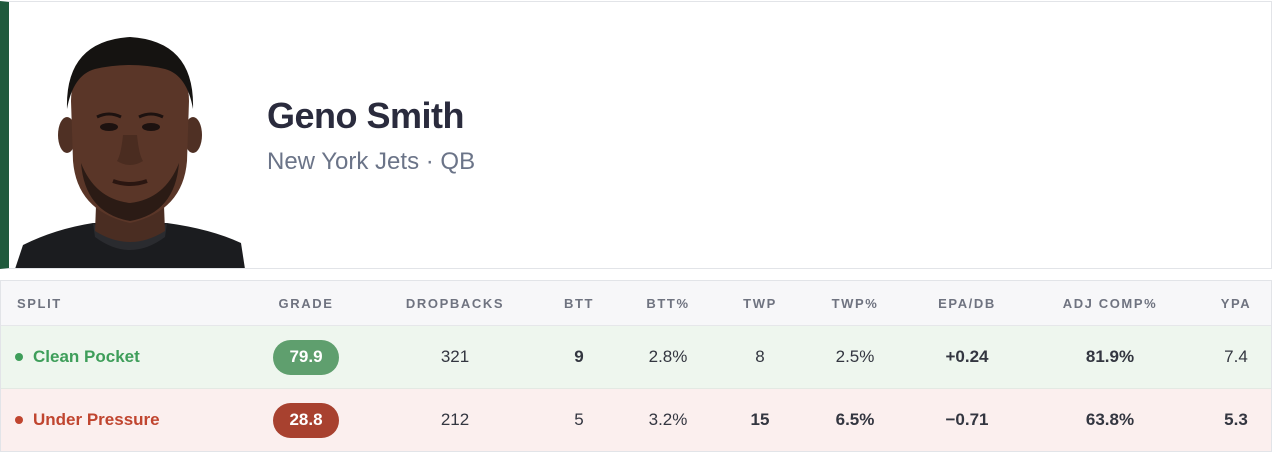 This screenshot has width=1274, height=455. What do you see at coordinates (855, 419) in the screenshot?
I see `twp-pct-value: 6.5%` at bounding box center [855, 419].